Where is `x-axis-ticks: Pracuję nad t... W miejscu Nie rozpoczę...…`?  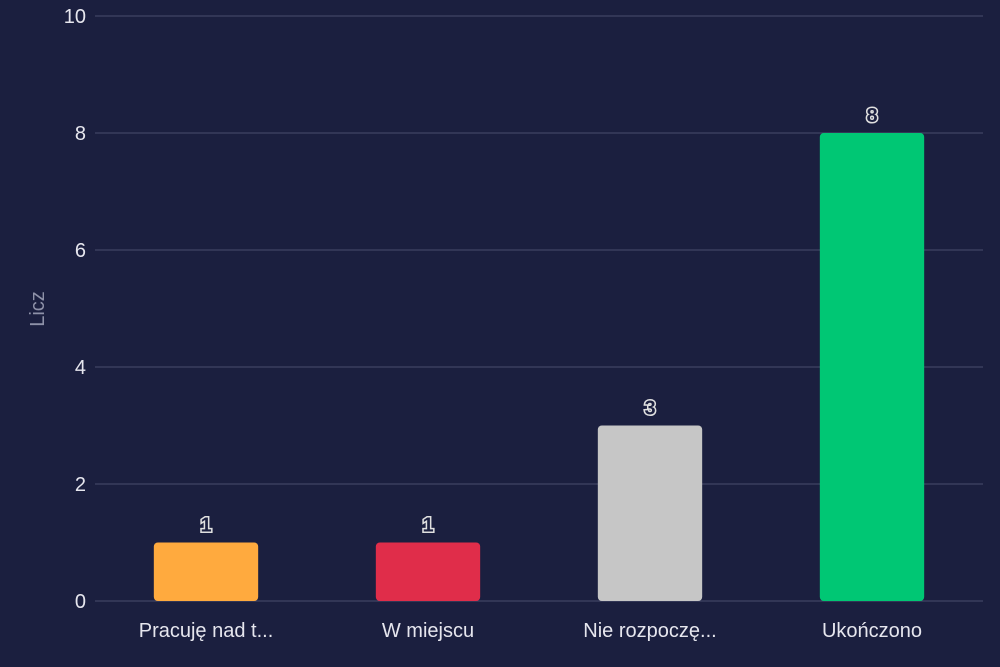
x-axis-ticks: Pracuję nad t... W miejscu Nie rozpoczę...… is located at coordinates (530, 631).